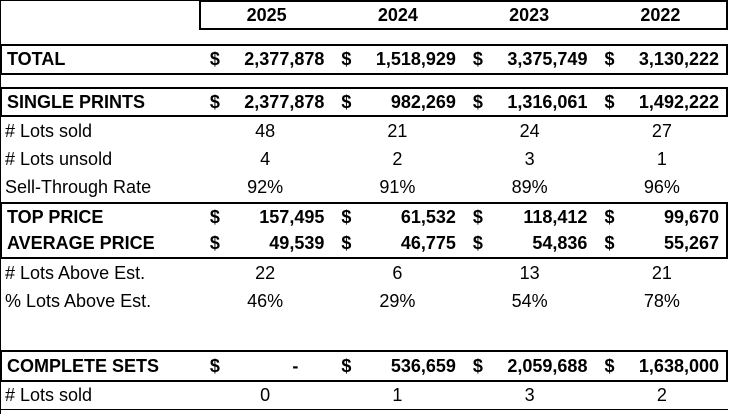  Describe the element at coordinates (678, 101) in the screenshot. I see `cell-value: 1,492,222` at that location.